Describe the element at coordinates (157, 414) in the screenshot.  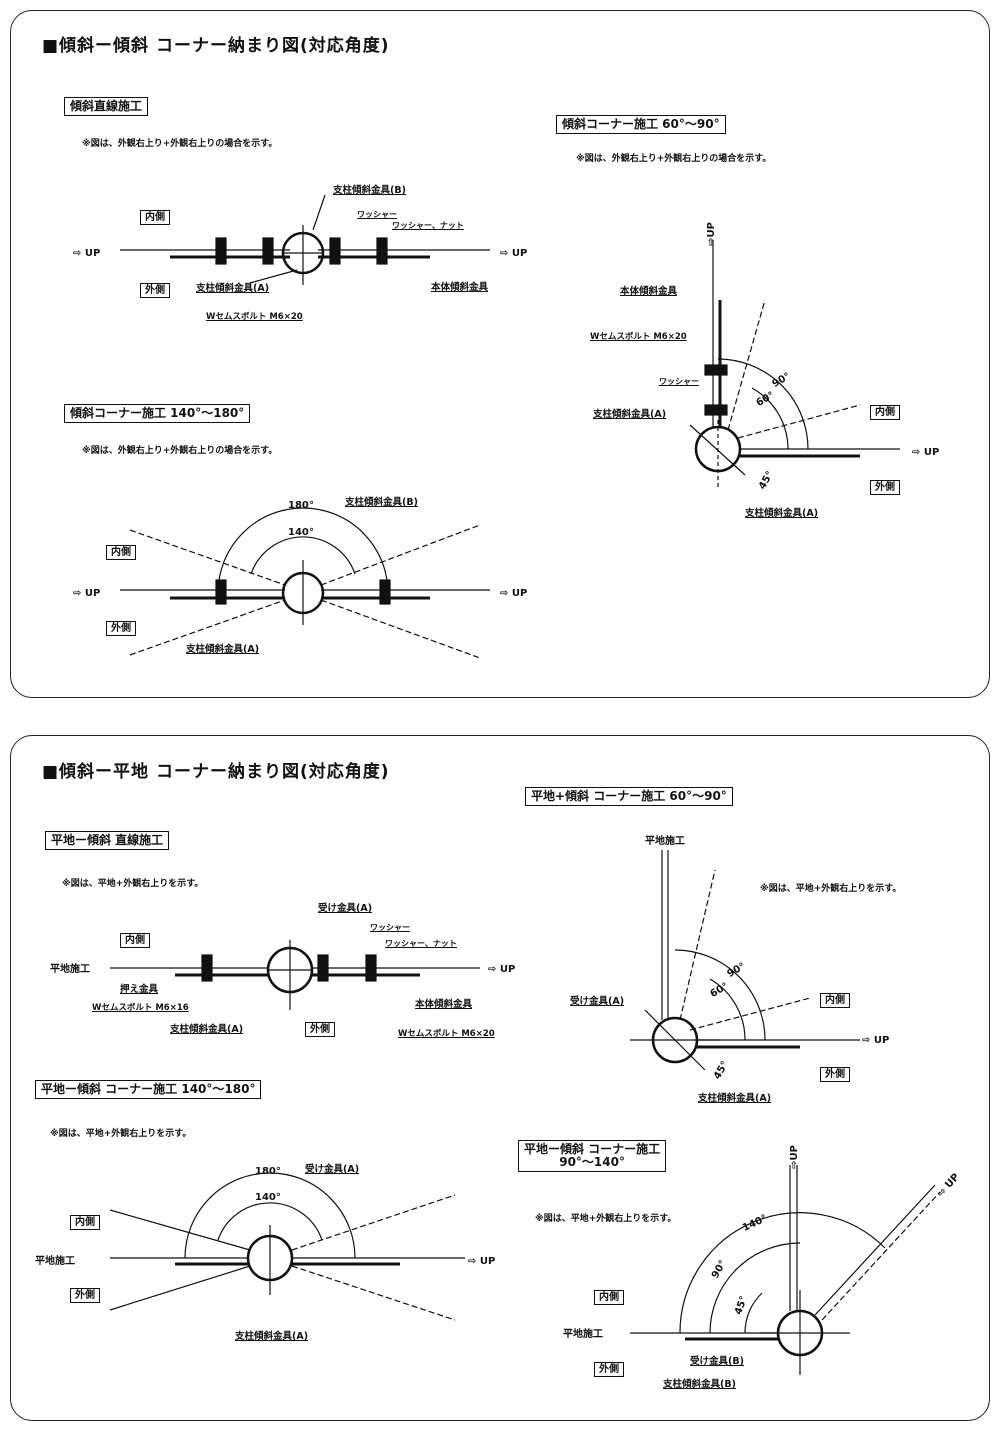
I see `heading-slope-corner-140: 傾斜コーナー施工 140°〜180°` at that location.